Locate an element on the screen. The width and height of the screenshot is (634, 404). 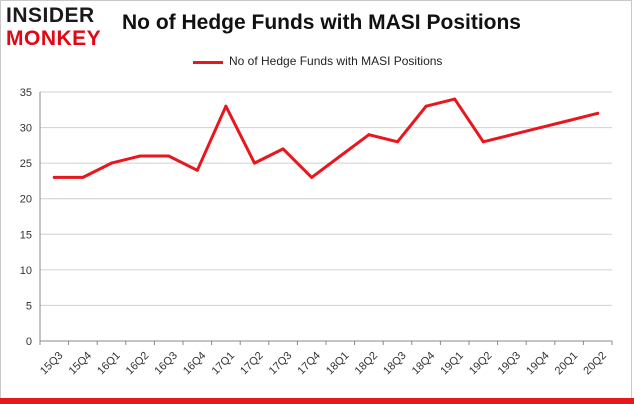
legend-label: No of Hedge Funds with MASI Positions is located at coordinates (336, 61).